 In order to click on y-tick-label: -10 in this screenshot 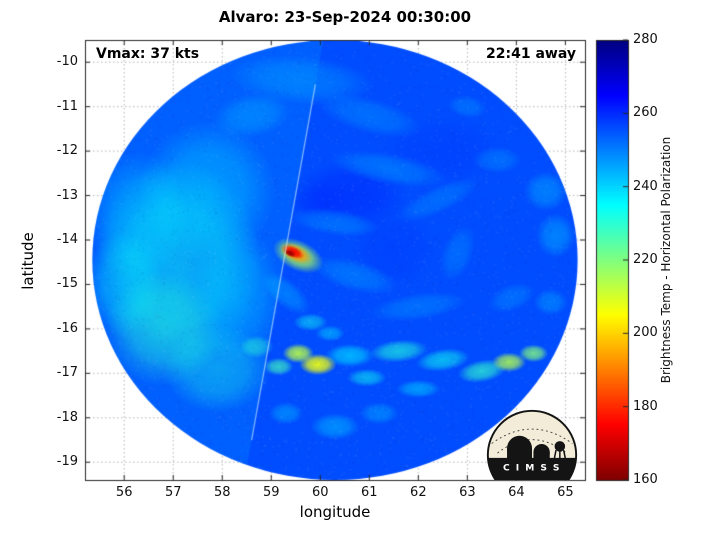, I will do `click(67, 62)`.